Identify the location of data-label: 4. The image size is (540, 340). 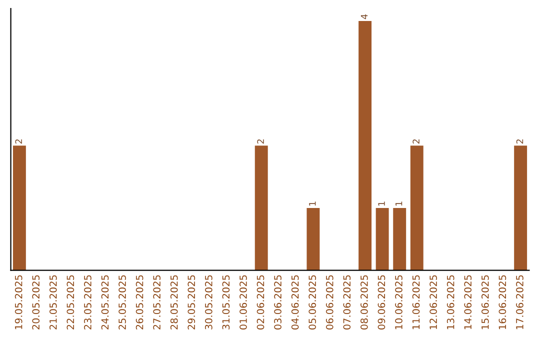
(364, 17).